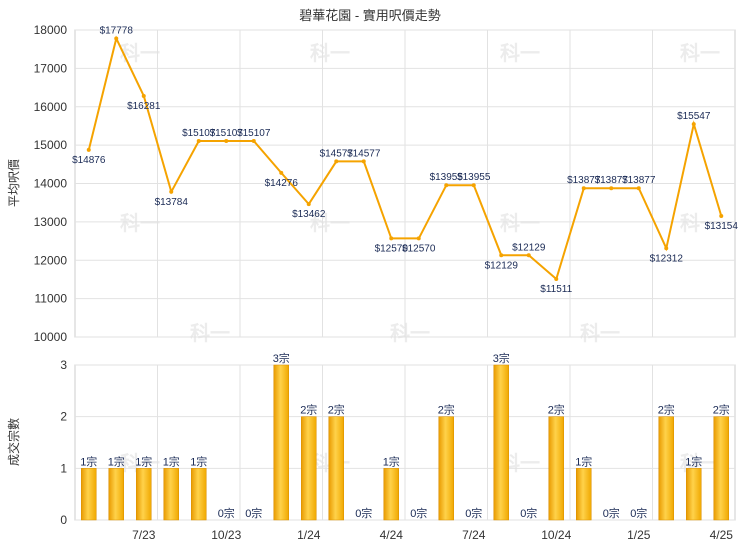  What do you see at coordinates (172, 202) in the screenshot?
I see `price-point-label: $13784` at bounding box center [172, 202].